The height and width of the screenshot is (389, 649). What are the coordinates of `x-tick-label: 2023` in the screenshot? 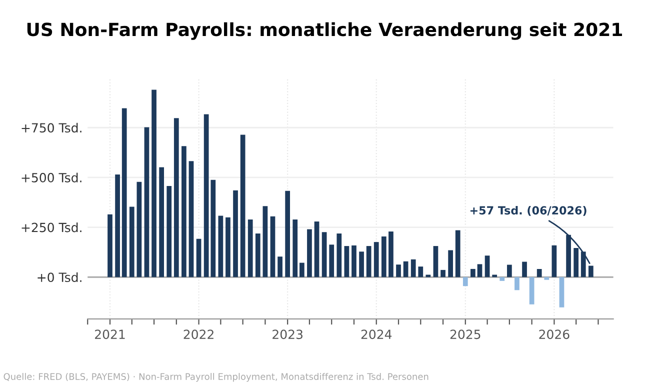 It's located at (287, 335).